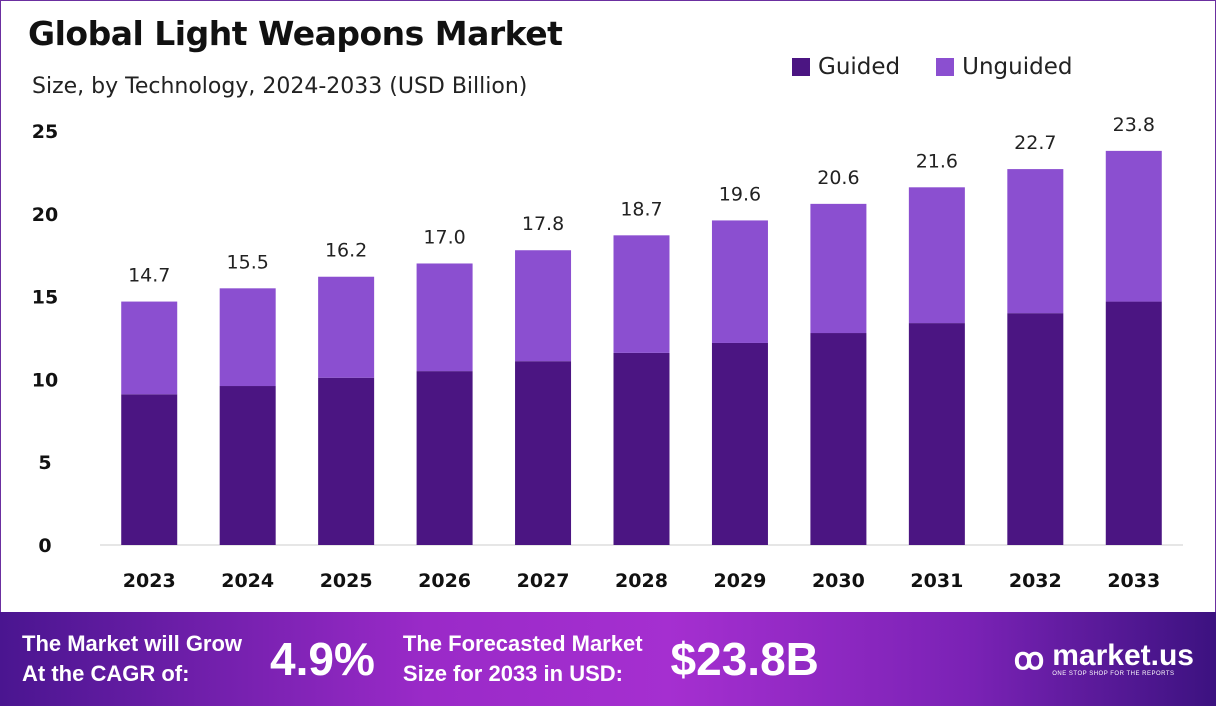 Image resolution: width=1216 pixels, height=706 pixels. Describe the element at coordinates (937, 161) in the screenshot. I see `data-label-total: 21.6` at that location.